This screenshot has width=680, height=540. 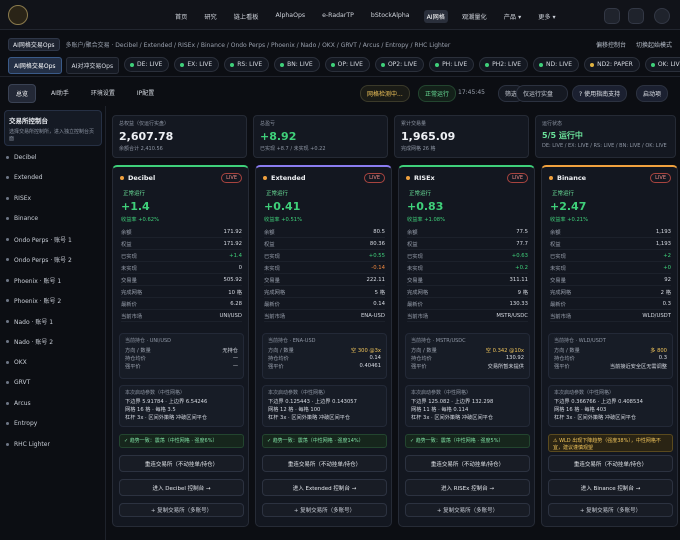 I want to click on nav-item: bStockAlpha, so click(x=390, y=15).